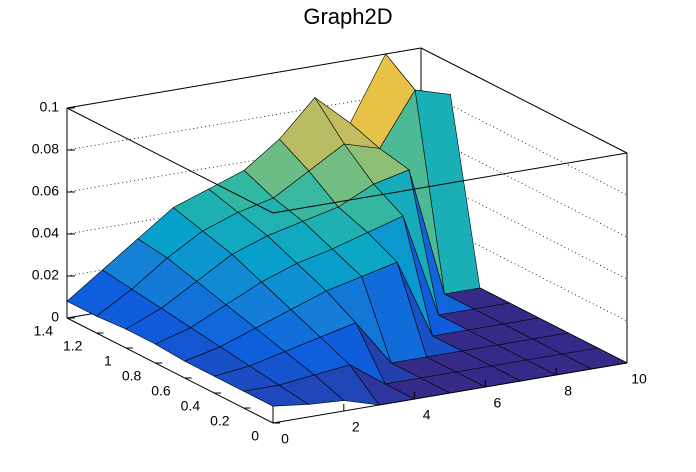  Describe the element at coordinates (255, 436) in the screenshot. I see `y-tick-label: 0` at that location.